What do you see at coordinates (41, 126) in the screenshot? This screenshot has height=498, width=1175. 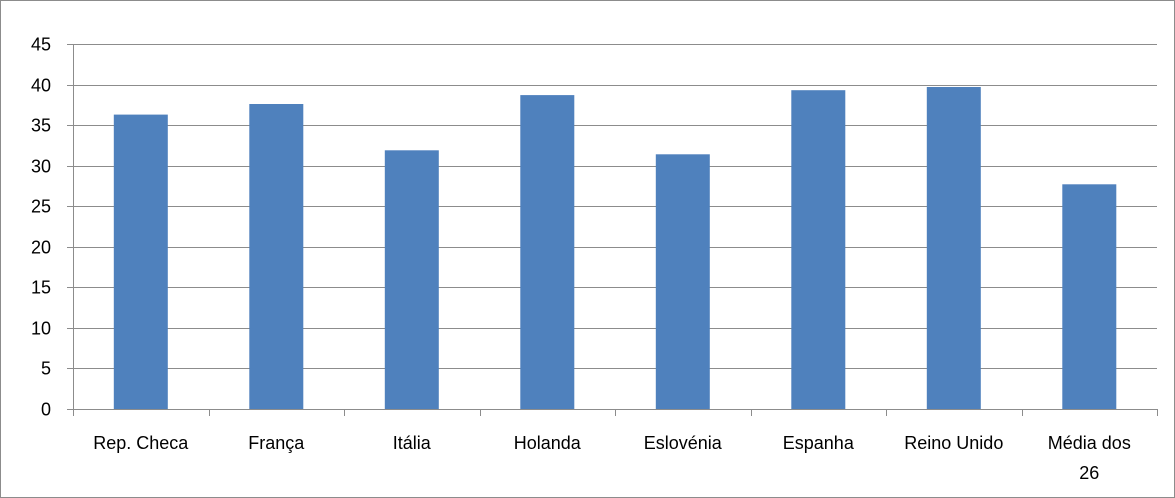 I see `y-tick-label: 35` at bounding box center [41, 126].